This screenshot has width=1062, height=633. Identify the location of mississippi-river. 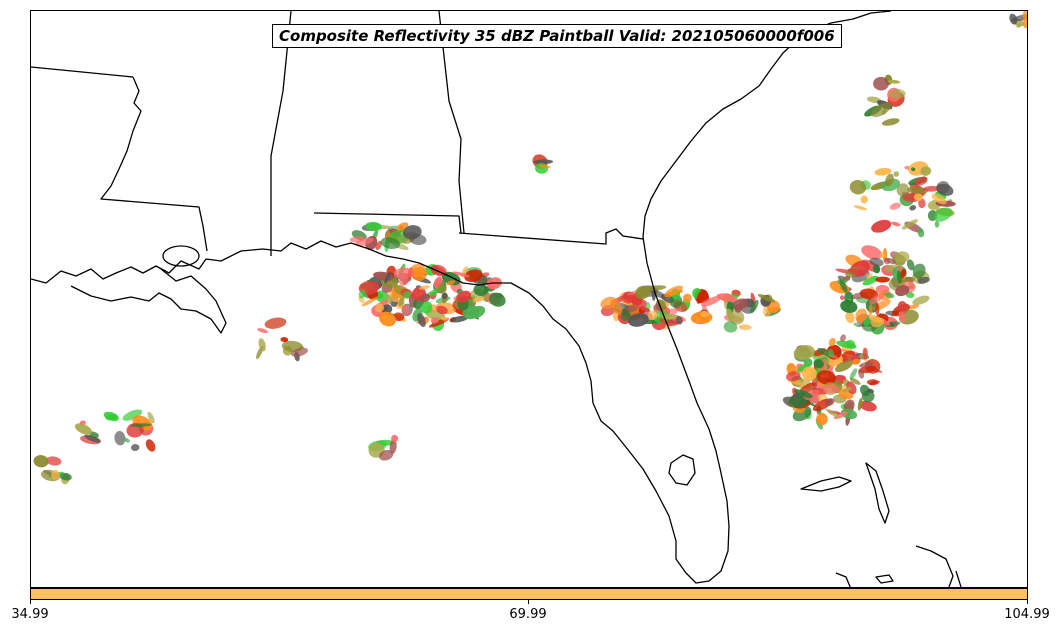
(154, 164).